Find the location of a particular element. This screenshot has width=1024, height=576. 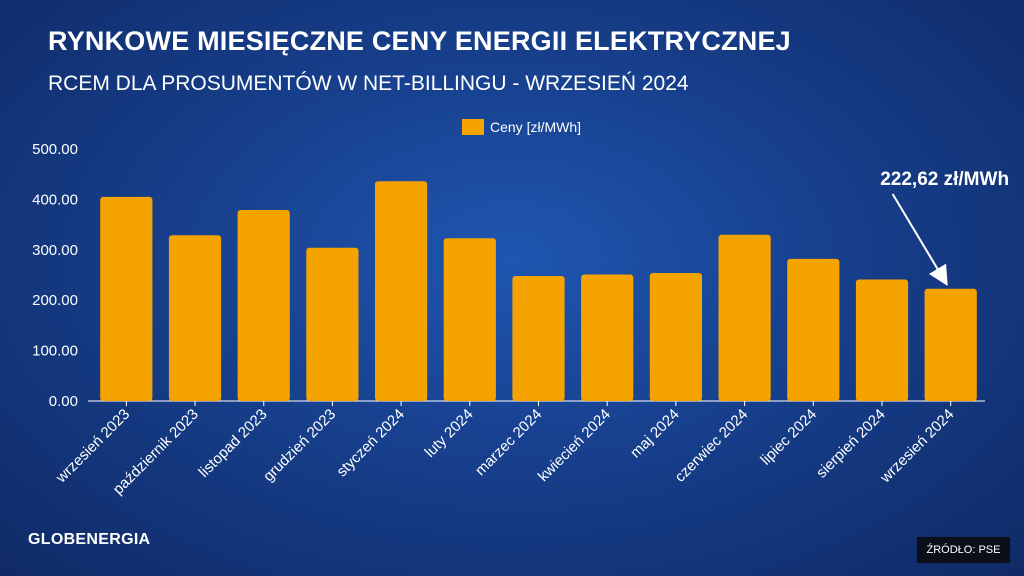

x-tick-label: marzec 2024 is located at coordinates (508, 442).